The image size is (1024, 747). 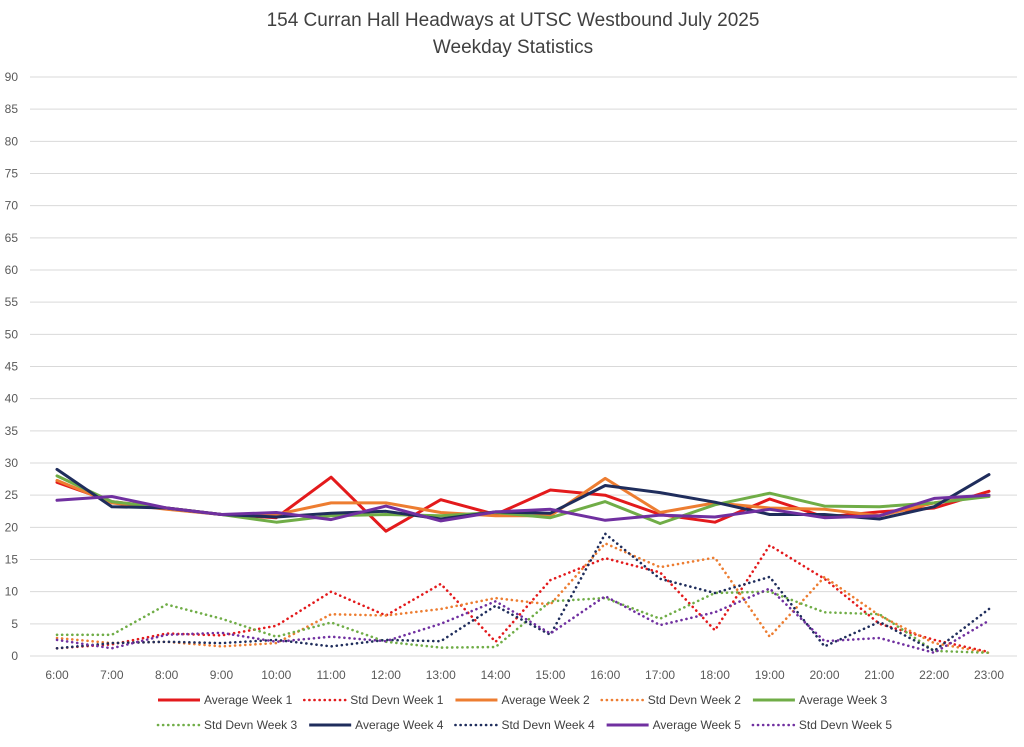 I want to click on x-tick-label: 6:00, so click(x=57, y=675).